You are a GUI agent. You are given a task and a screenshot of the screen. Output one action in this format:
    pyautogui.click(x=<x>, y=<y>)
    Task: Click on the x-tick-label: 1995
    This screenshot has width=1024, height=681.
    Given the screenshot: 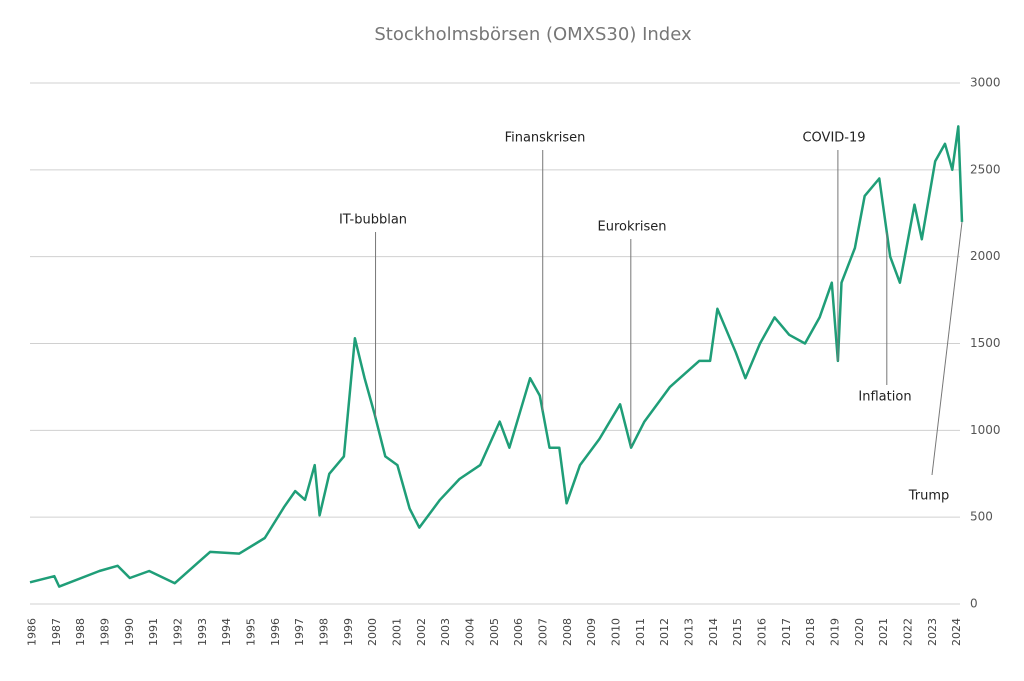 What is the action you would take?
    pyautogui.click(x=250, y=632)
    